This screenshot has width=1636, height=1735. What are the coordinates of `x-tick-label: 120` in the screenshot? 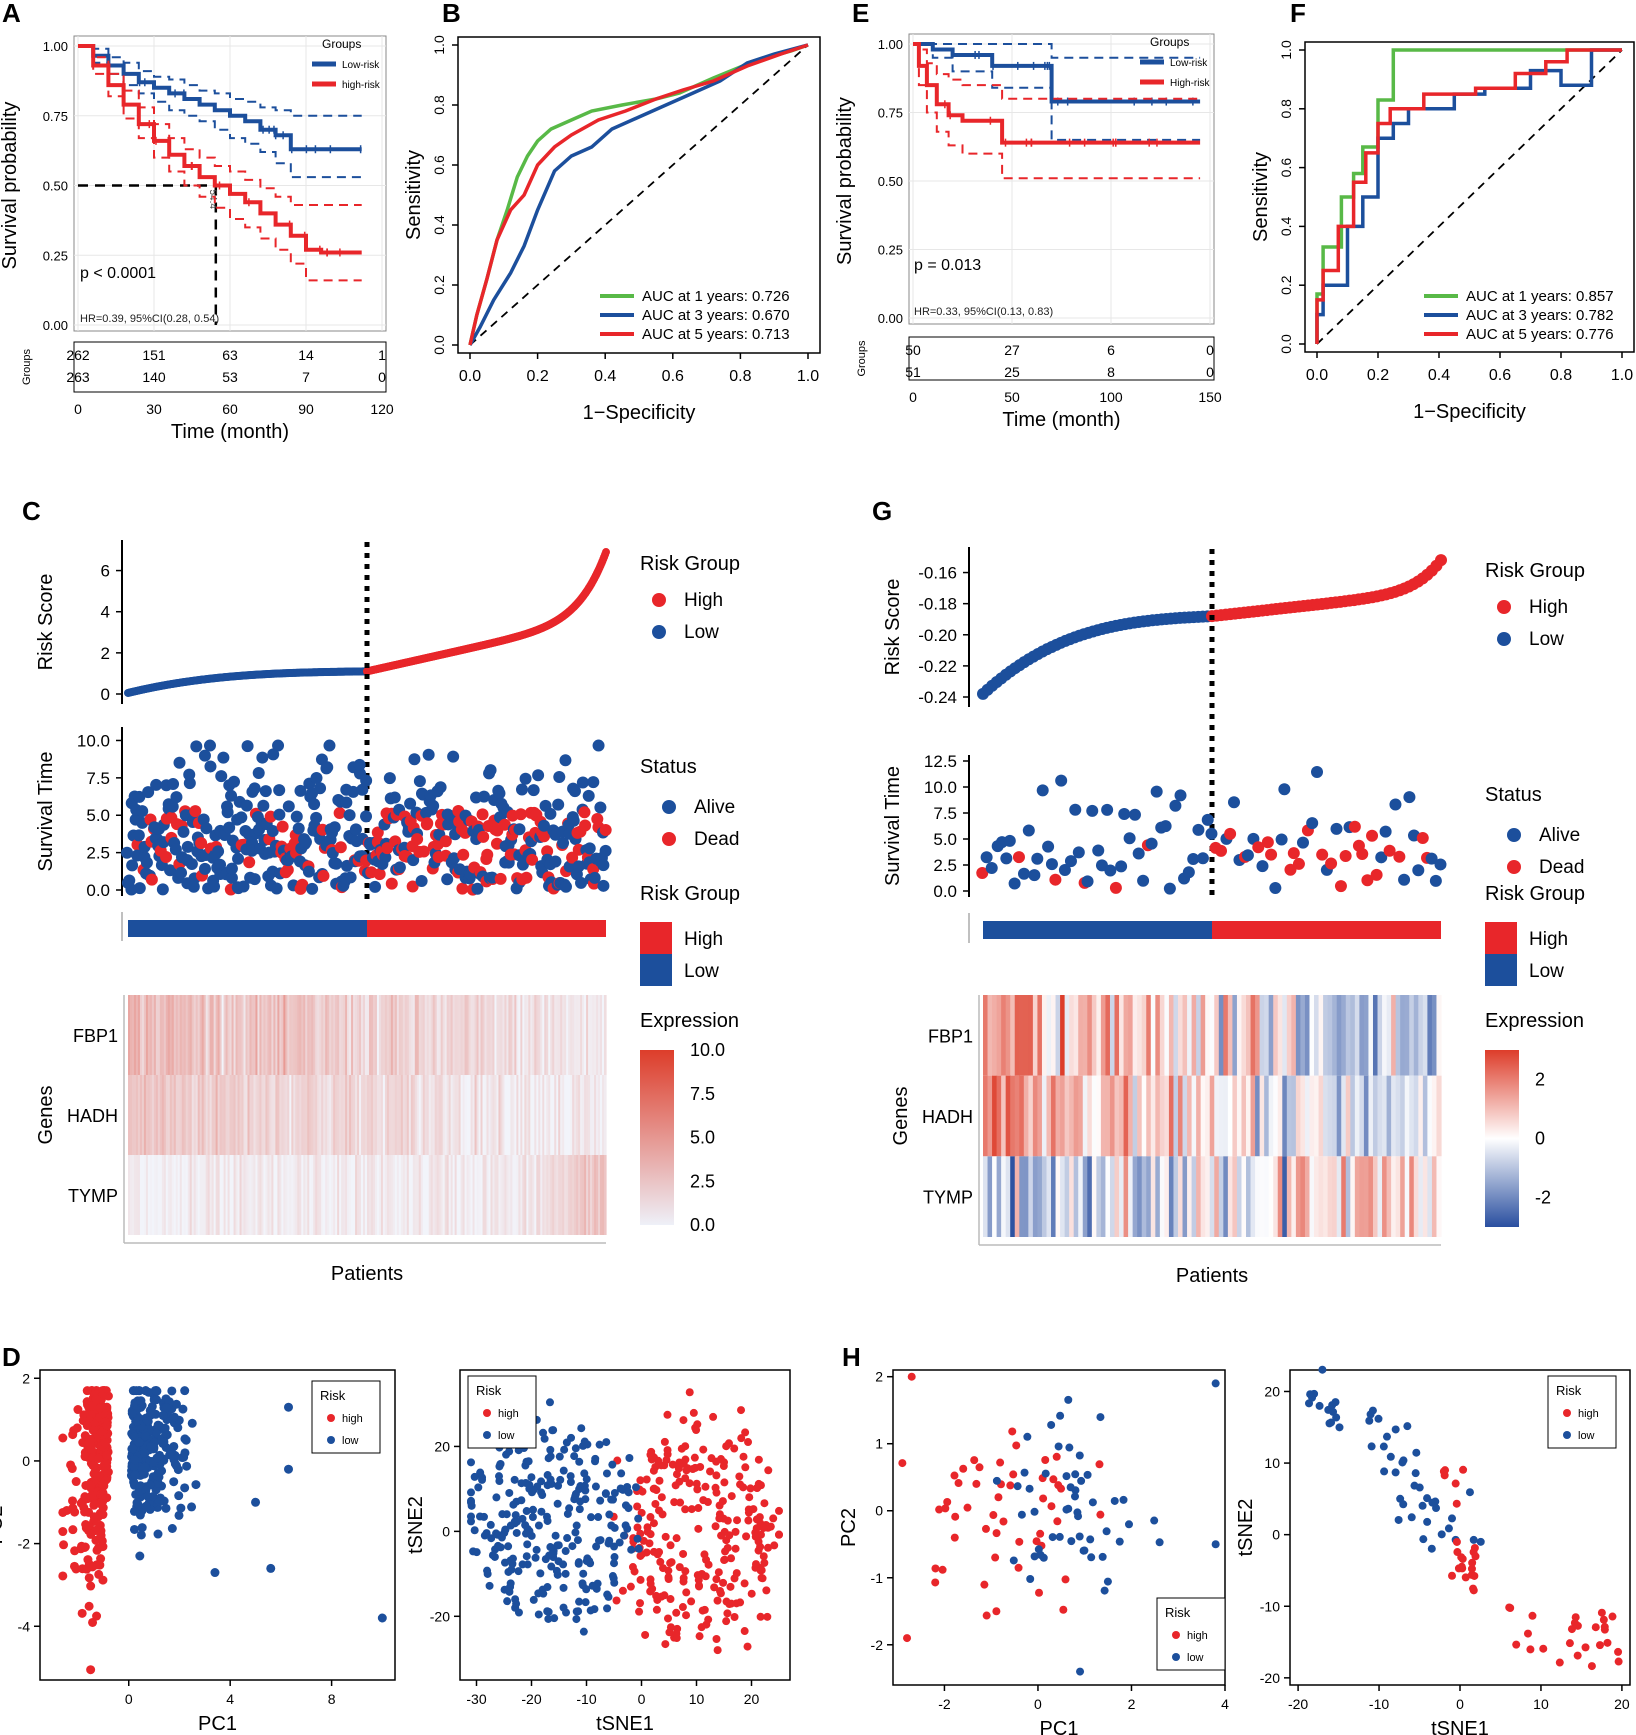 It's located at (382, 409).